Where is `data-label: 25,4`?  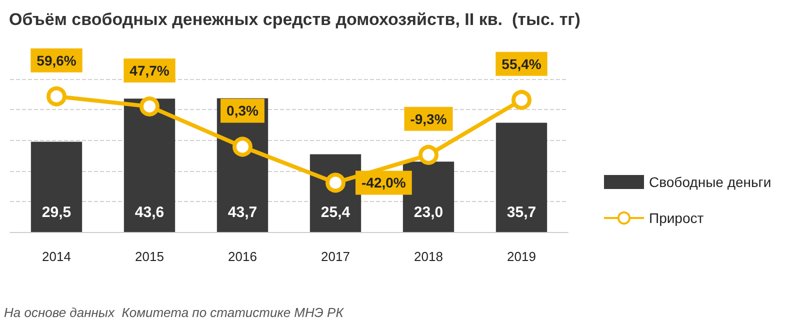
data-label: 25,4 is located at coordinates (335, 212).